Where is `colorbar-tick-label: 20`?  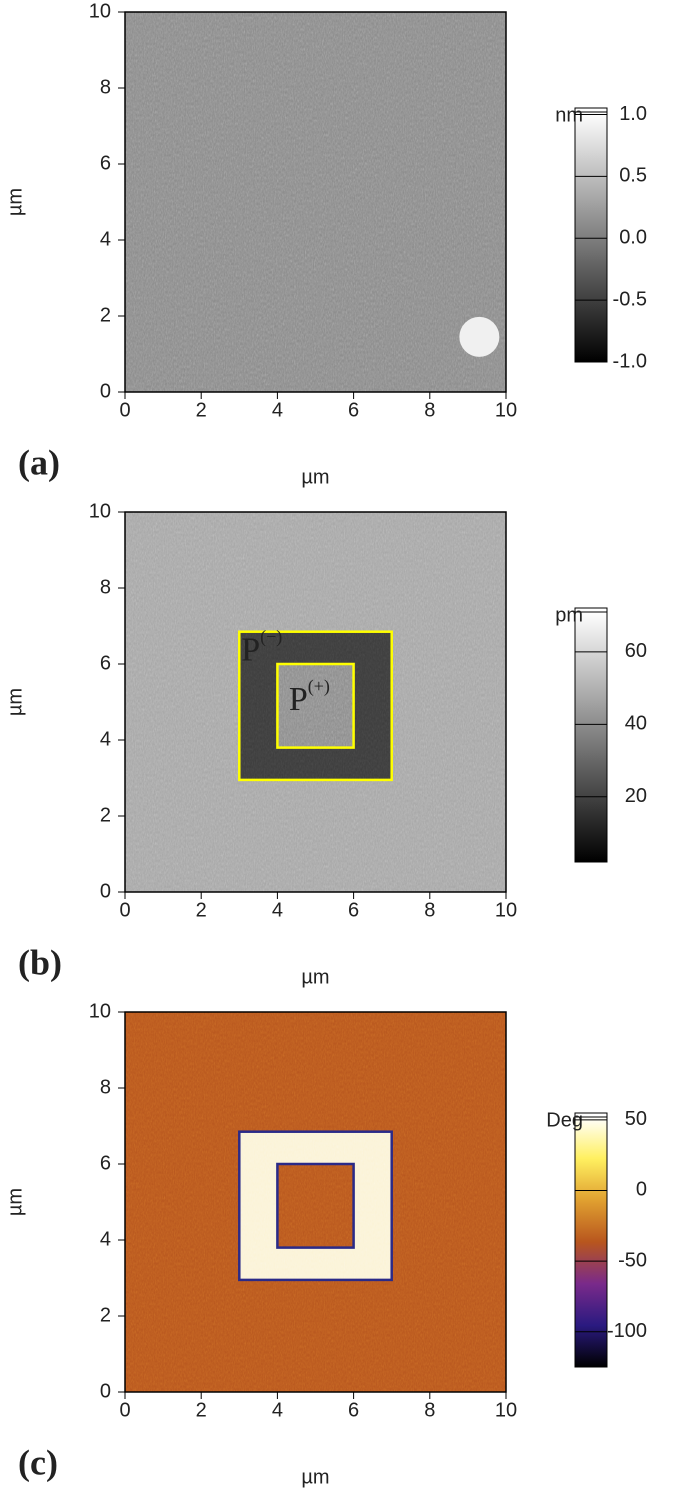 colorbar-tick-label: 20 is located at coordinates (636, 796).